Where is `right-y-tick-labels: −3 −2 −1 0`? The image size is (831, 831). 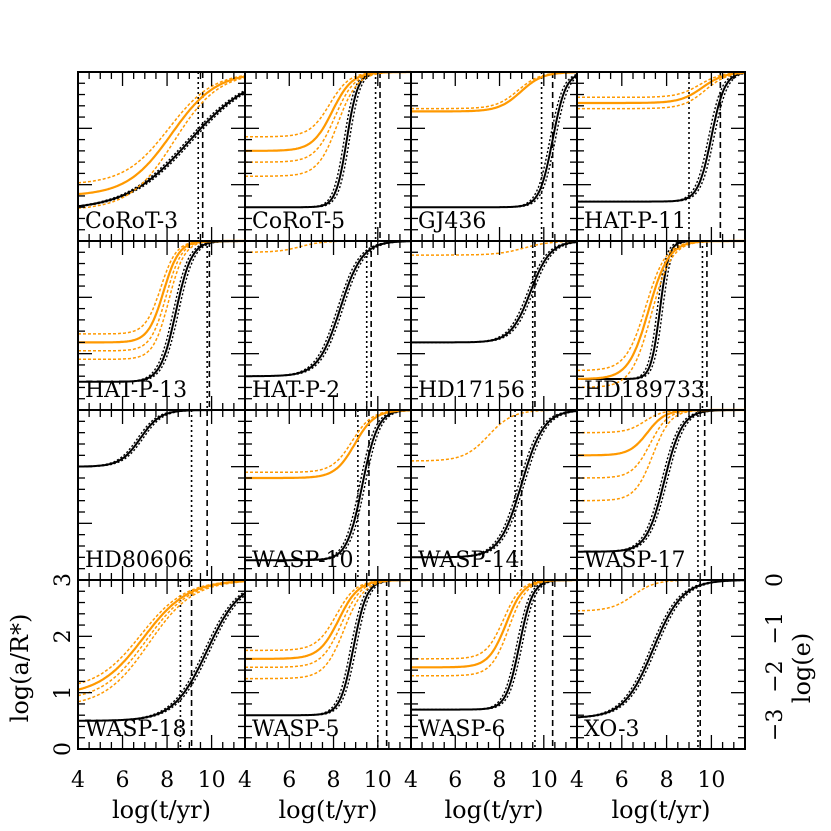
right-y-tick-labels: −3 −2 −1 0 is located at coordinates (775, 657).